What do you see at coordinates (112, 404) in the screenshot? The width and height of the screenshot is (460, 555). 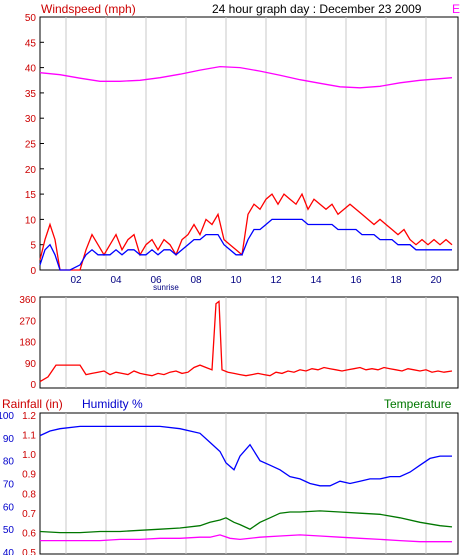 I see `humidity-label: Humidity %` at bounding box center [112, 404].